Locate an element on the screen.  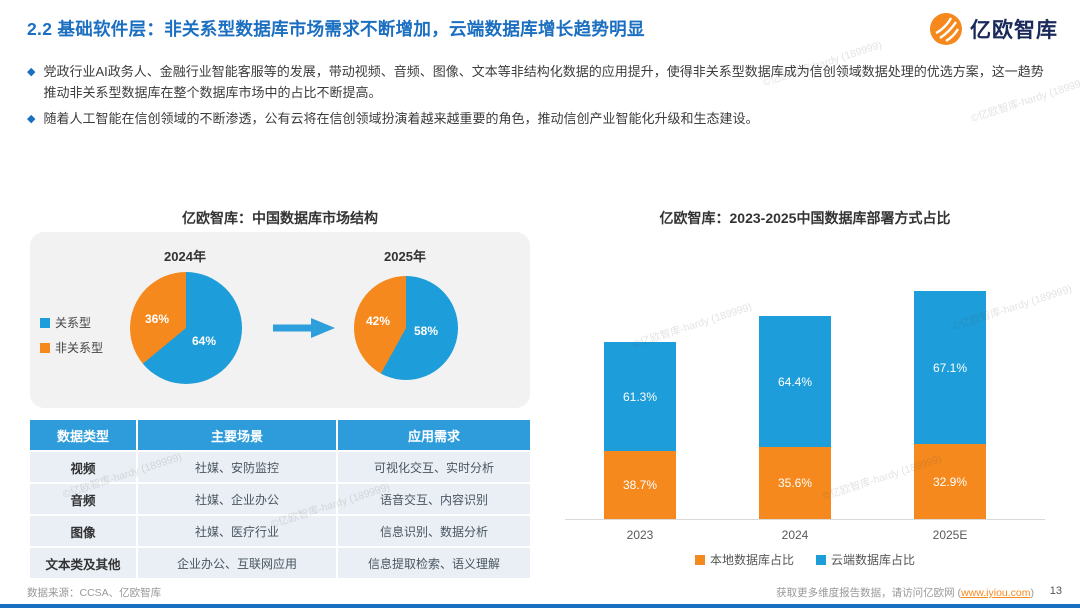
legend-item-cloud: 云端数据库占比 is located at coordinates (865, 559).